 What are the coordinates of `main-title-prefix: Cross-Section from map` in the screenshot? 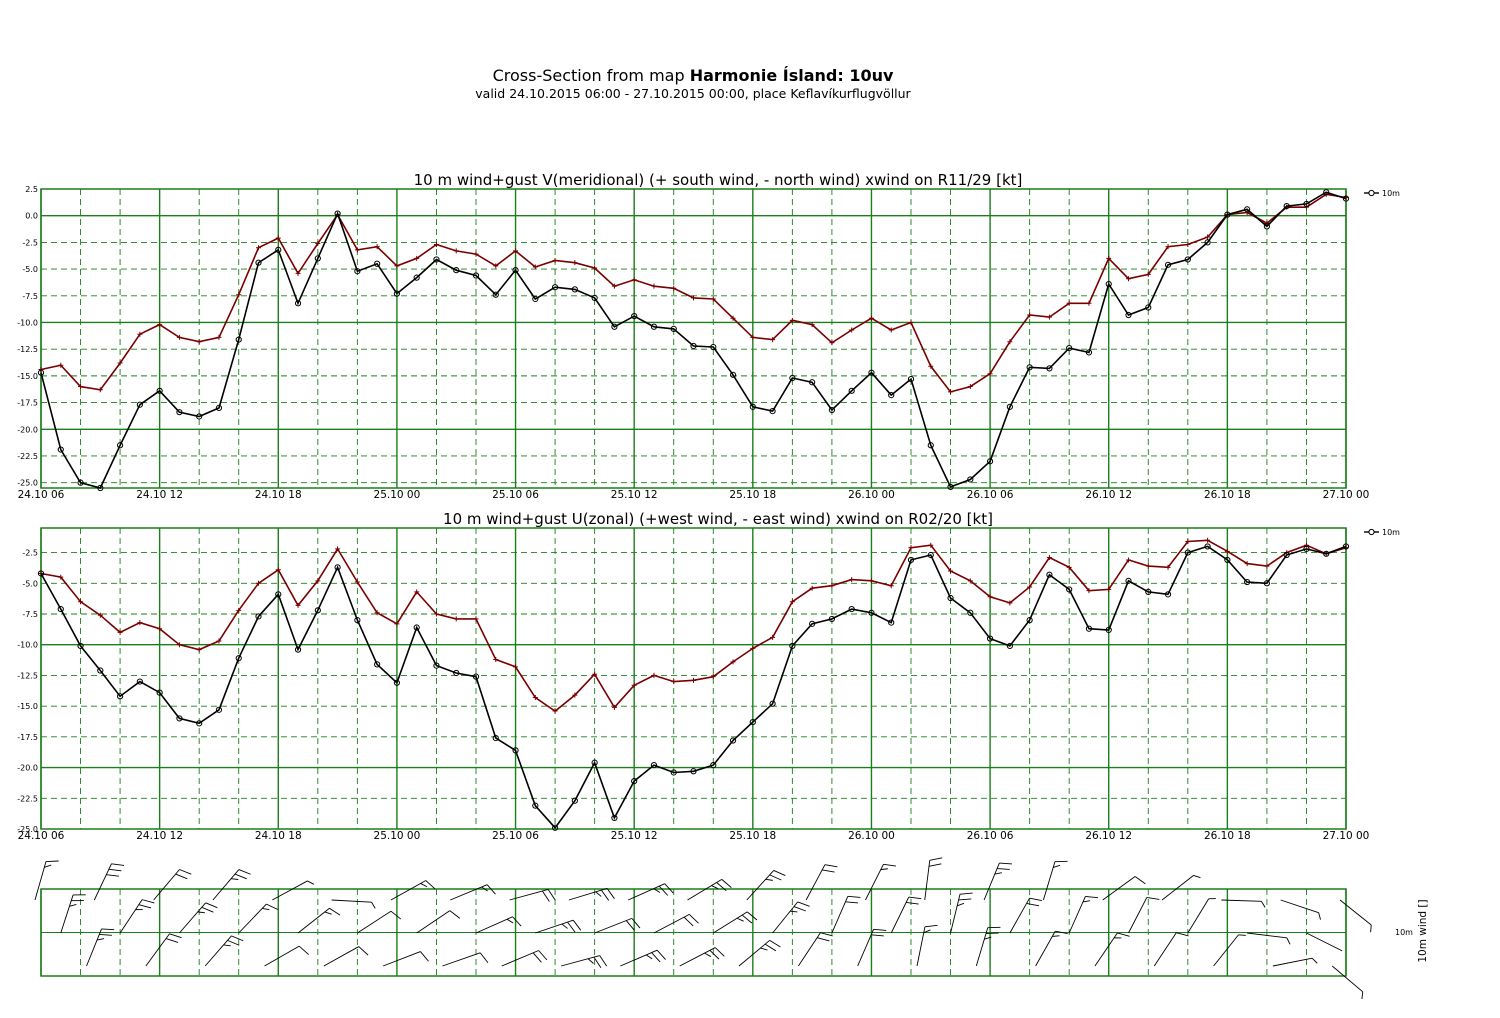 It's located at (591, 75).